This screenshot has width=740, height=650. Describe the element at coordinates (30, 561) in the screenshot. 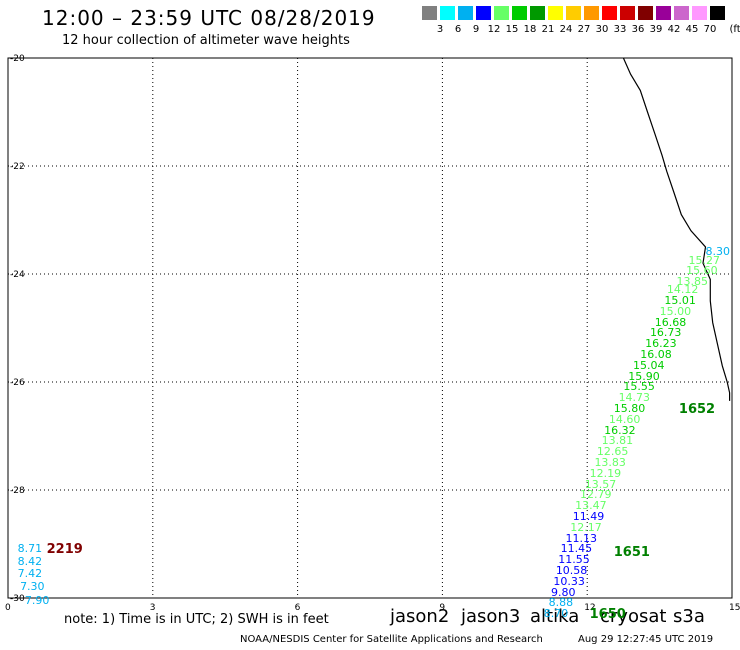

I see `wave-height-label: 8.42` at that location.